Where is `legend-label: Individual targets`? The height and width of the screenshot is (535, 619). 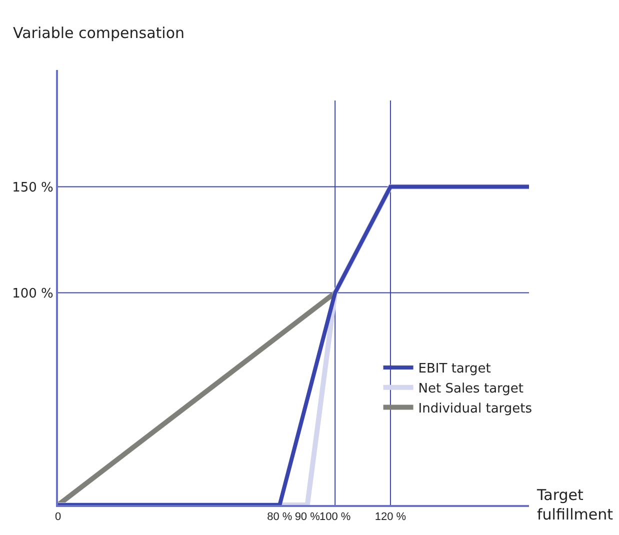 legend-label: Individual targets is located at coordinates (475, 408).